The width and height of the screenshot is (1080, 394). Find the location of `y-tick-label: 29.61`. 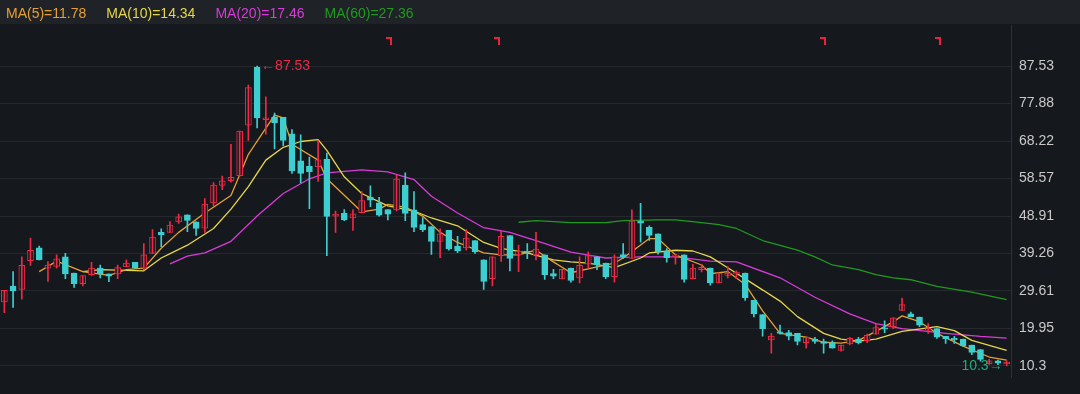

y-tick-label: 29.61 is located at coordinates (1037, 289).